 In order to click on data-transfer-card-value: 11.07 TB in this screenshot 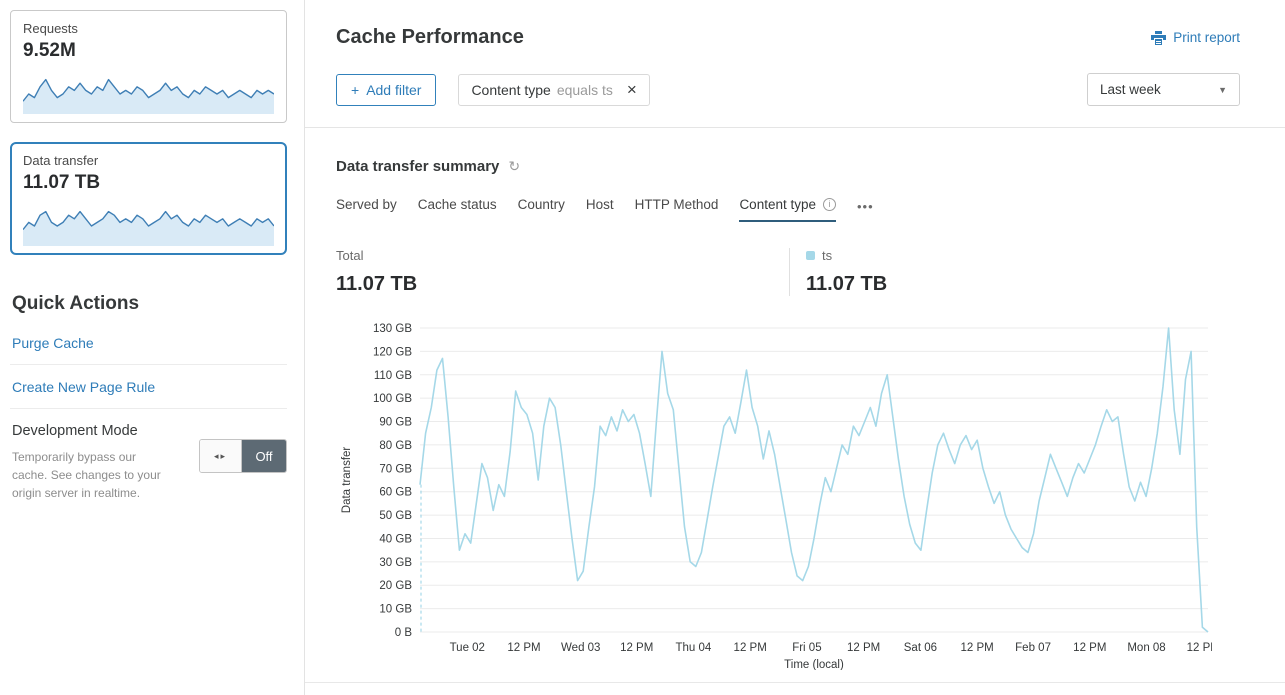, I will do `click(62, 182)`.